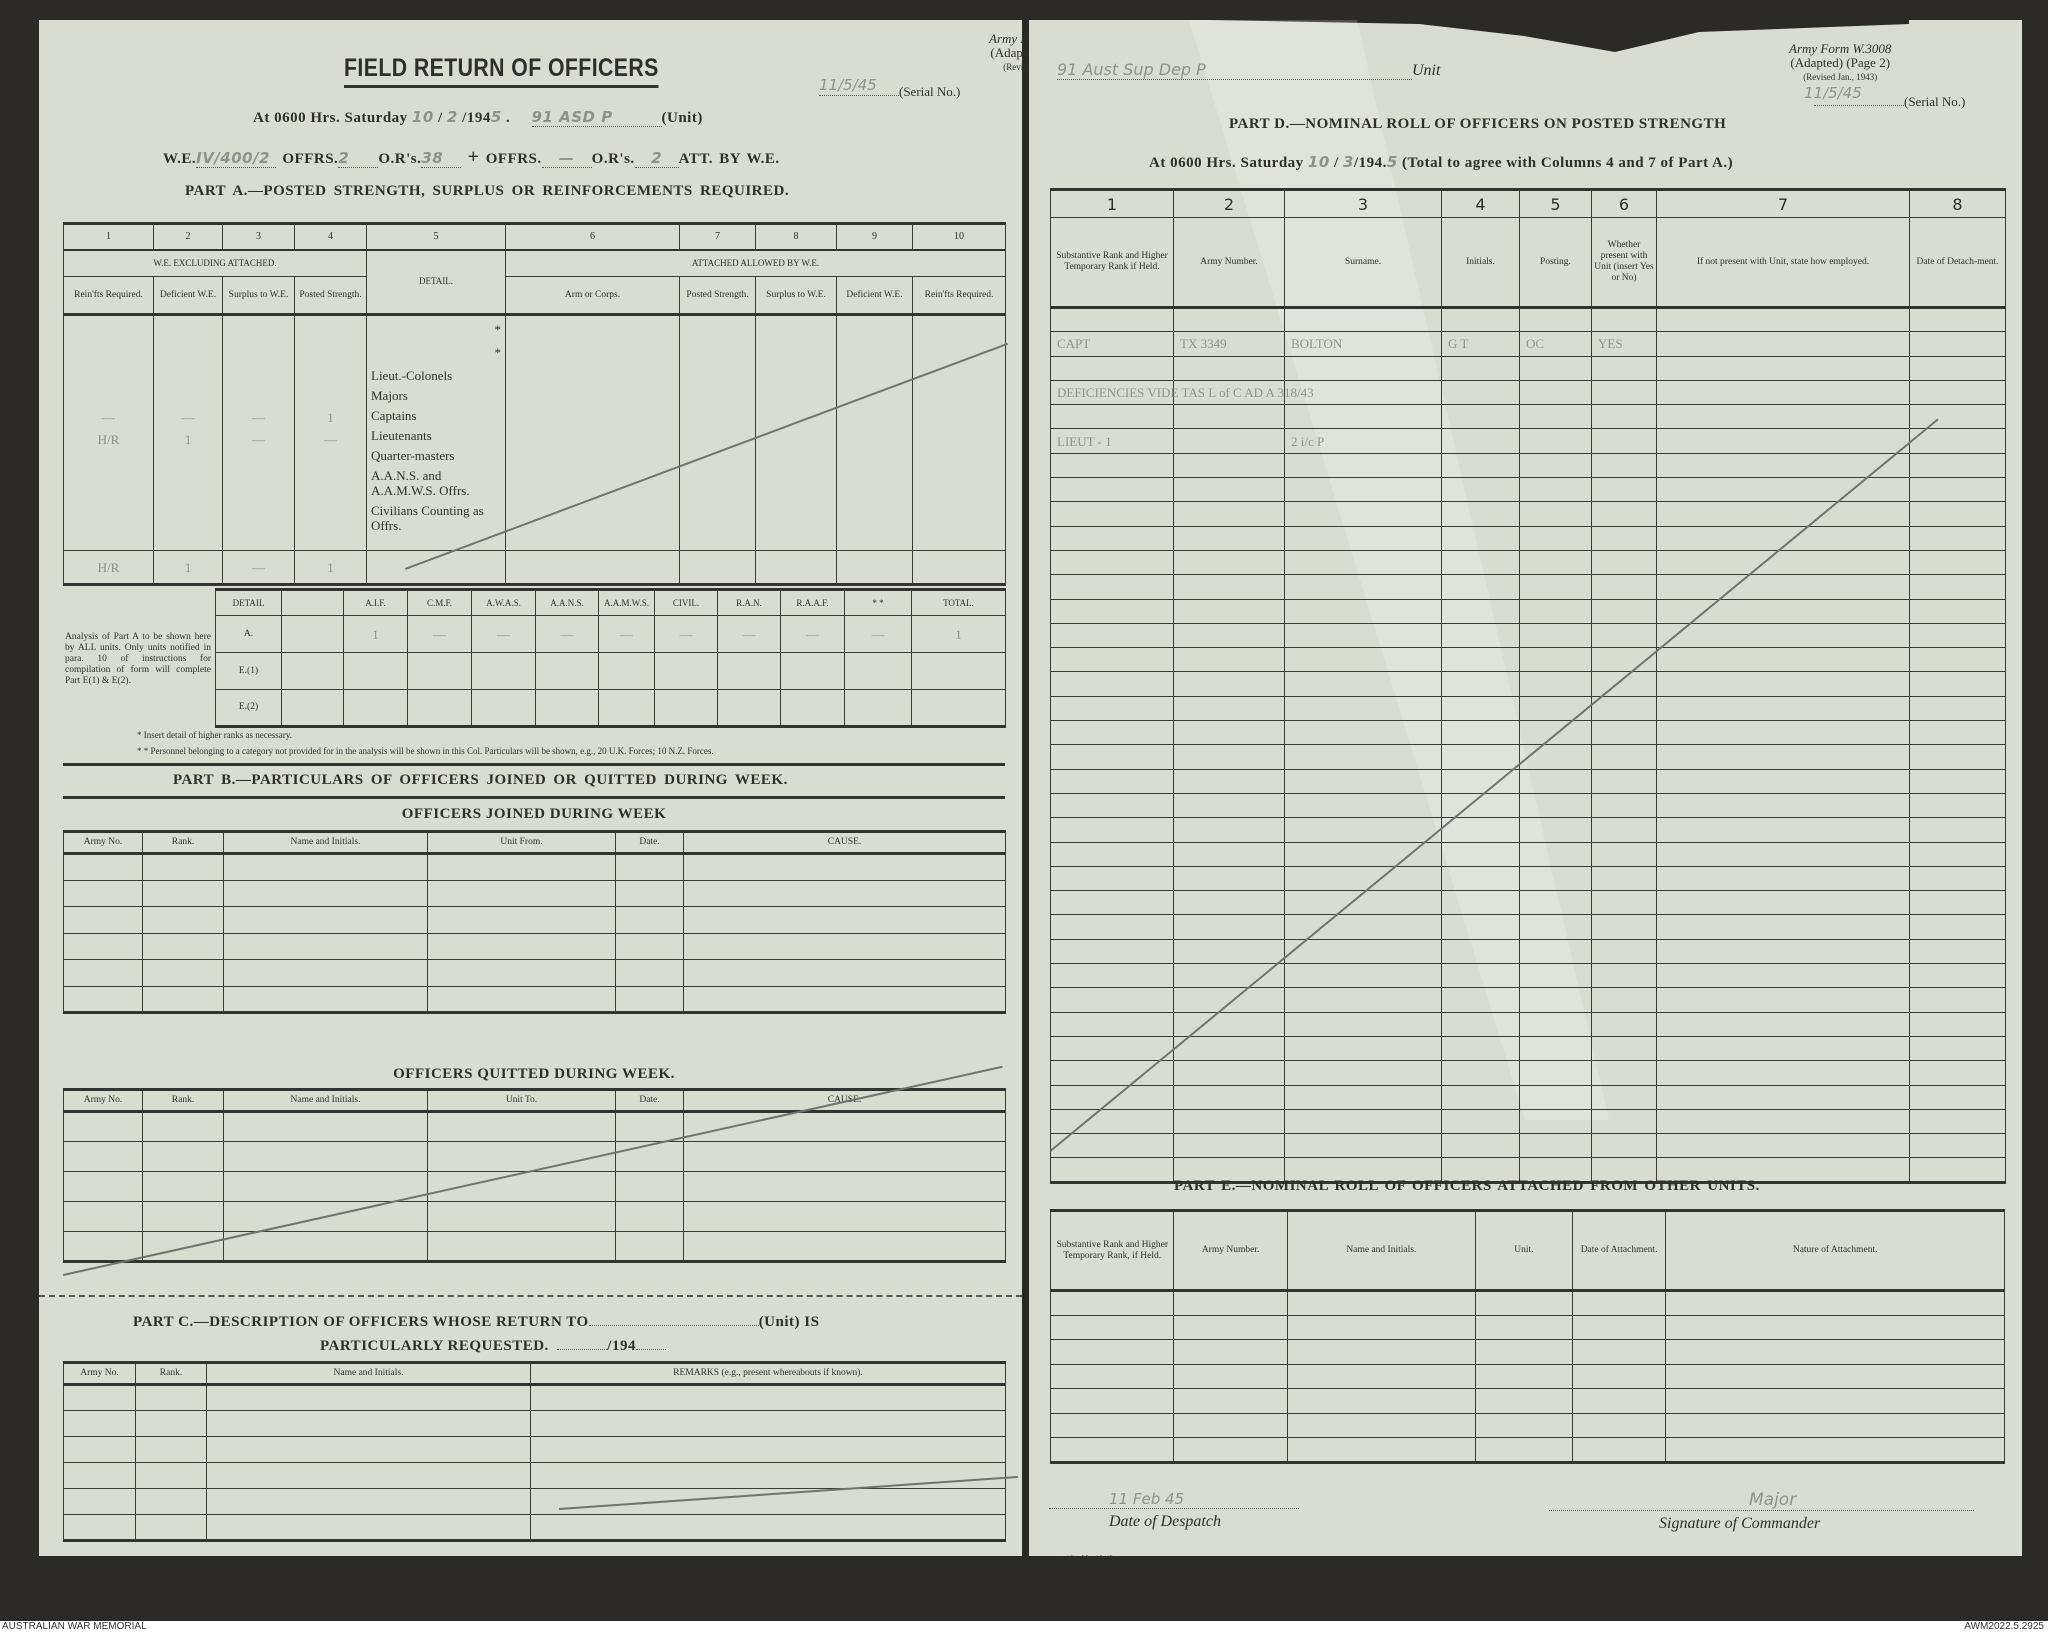 This screenshot has height=1634, width=2048. What do you see at coordinates (592, 432) in the screenshot?
I see `arm-corps-cell` at bounding box center [592, 432].